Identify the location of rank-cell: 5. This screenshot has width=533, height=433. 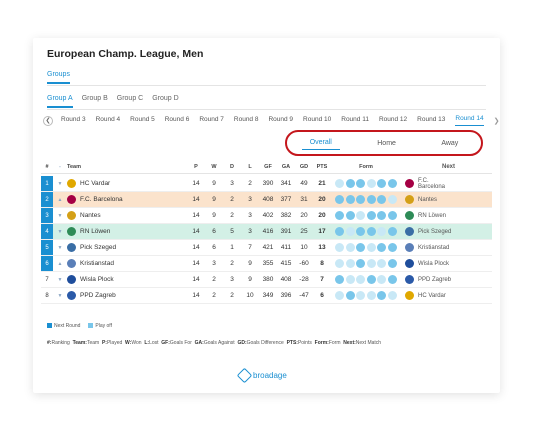
(47, 247).